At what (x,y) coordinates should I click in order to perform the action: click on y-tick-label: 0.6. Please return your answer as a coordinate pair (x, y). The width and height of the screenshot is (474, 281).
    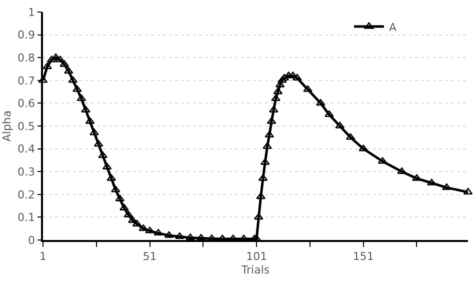
    Looking at the image, I should click on (27, 103).